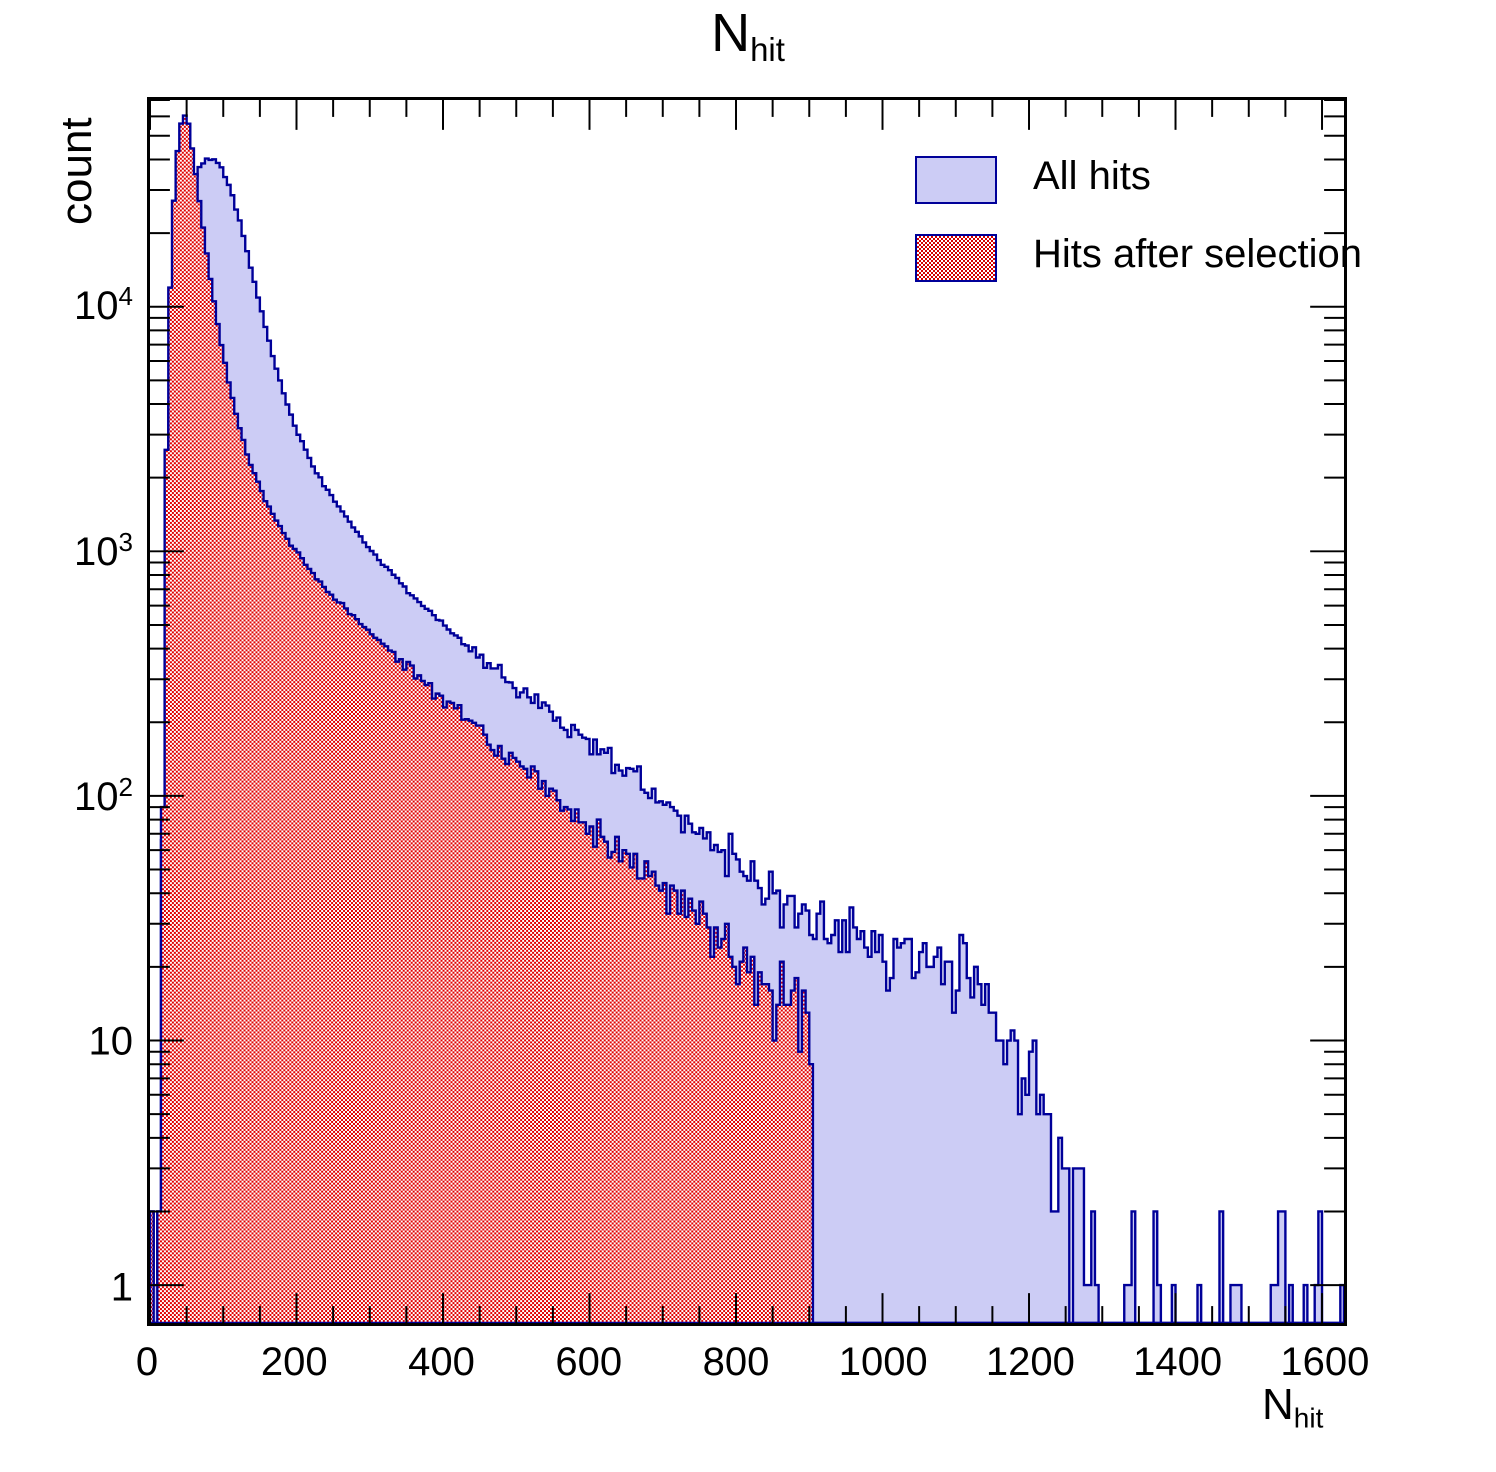  Describe the element at coordinates (736, 1362) in the screenshot. I see `x-tick-label-800: 800` at that location.